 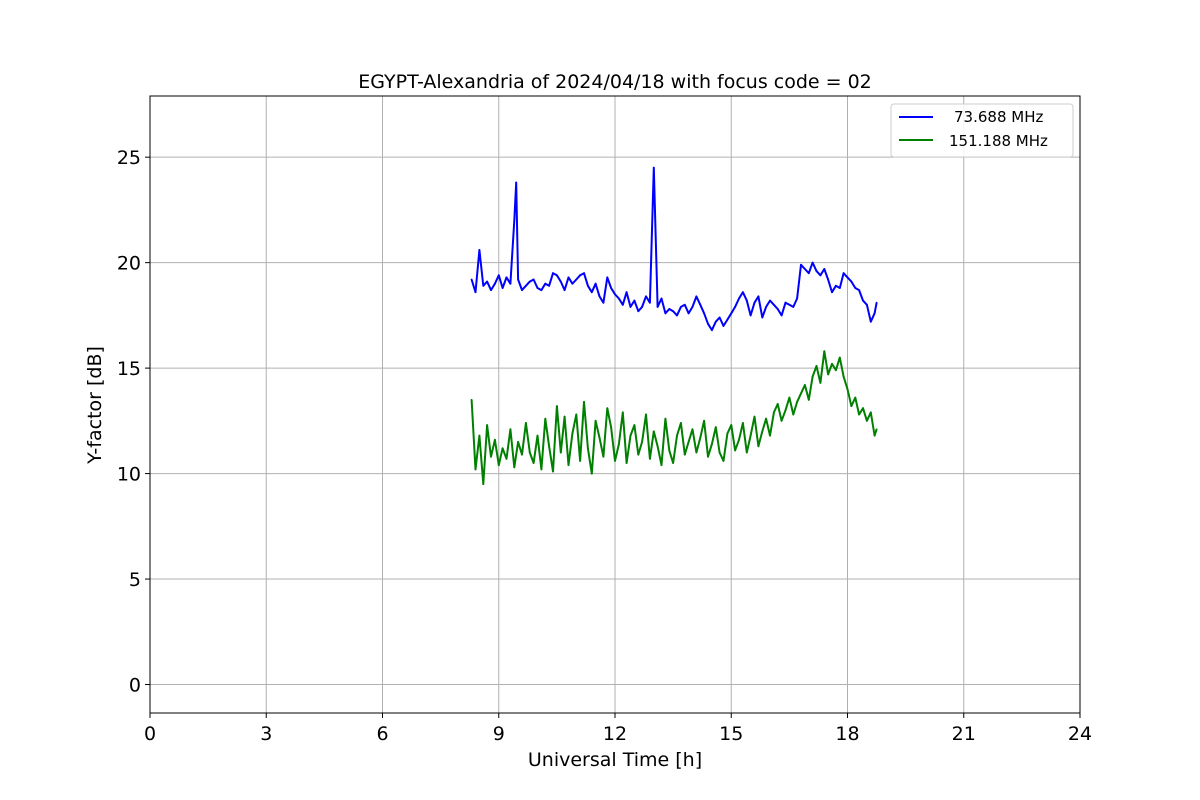 I want to click on x-tick-label: 0, so click(x=150, y=734).